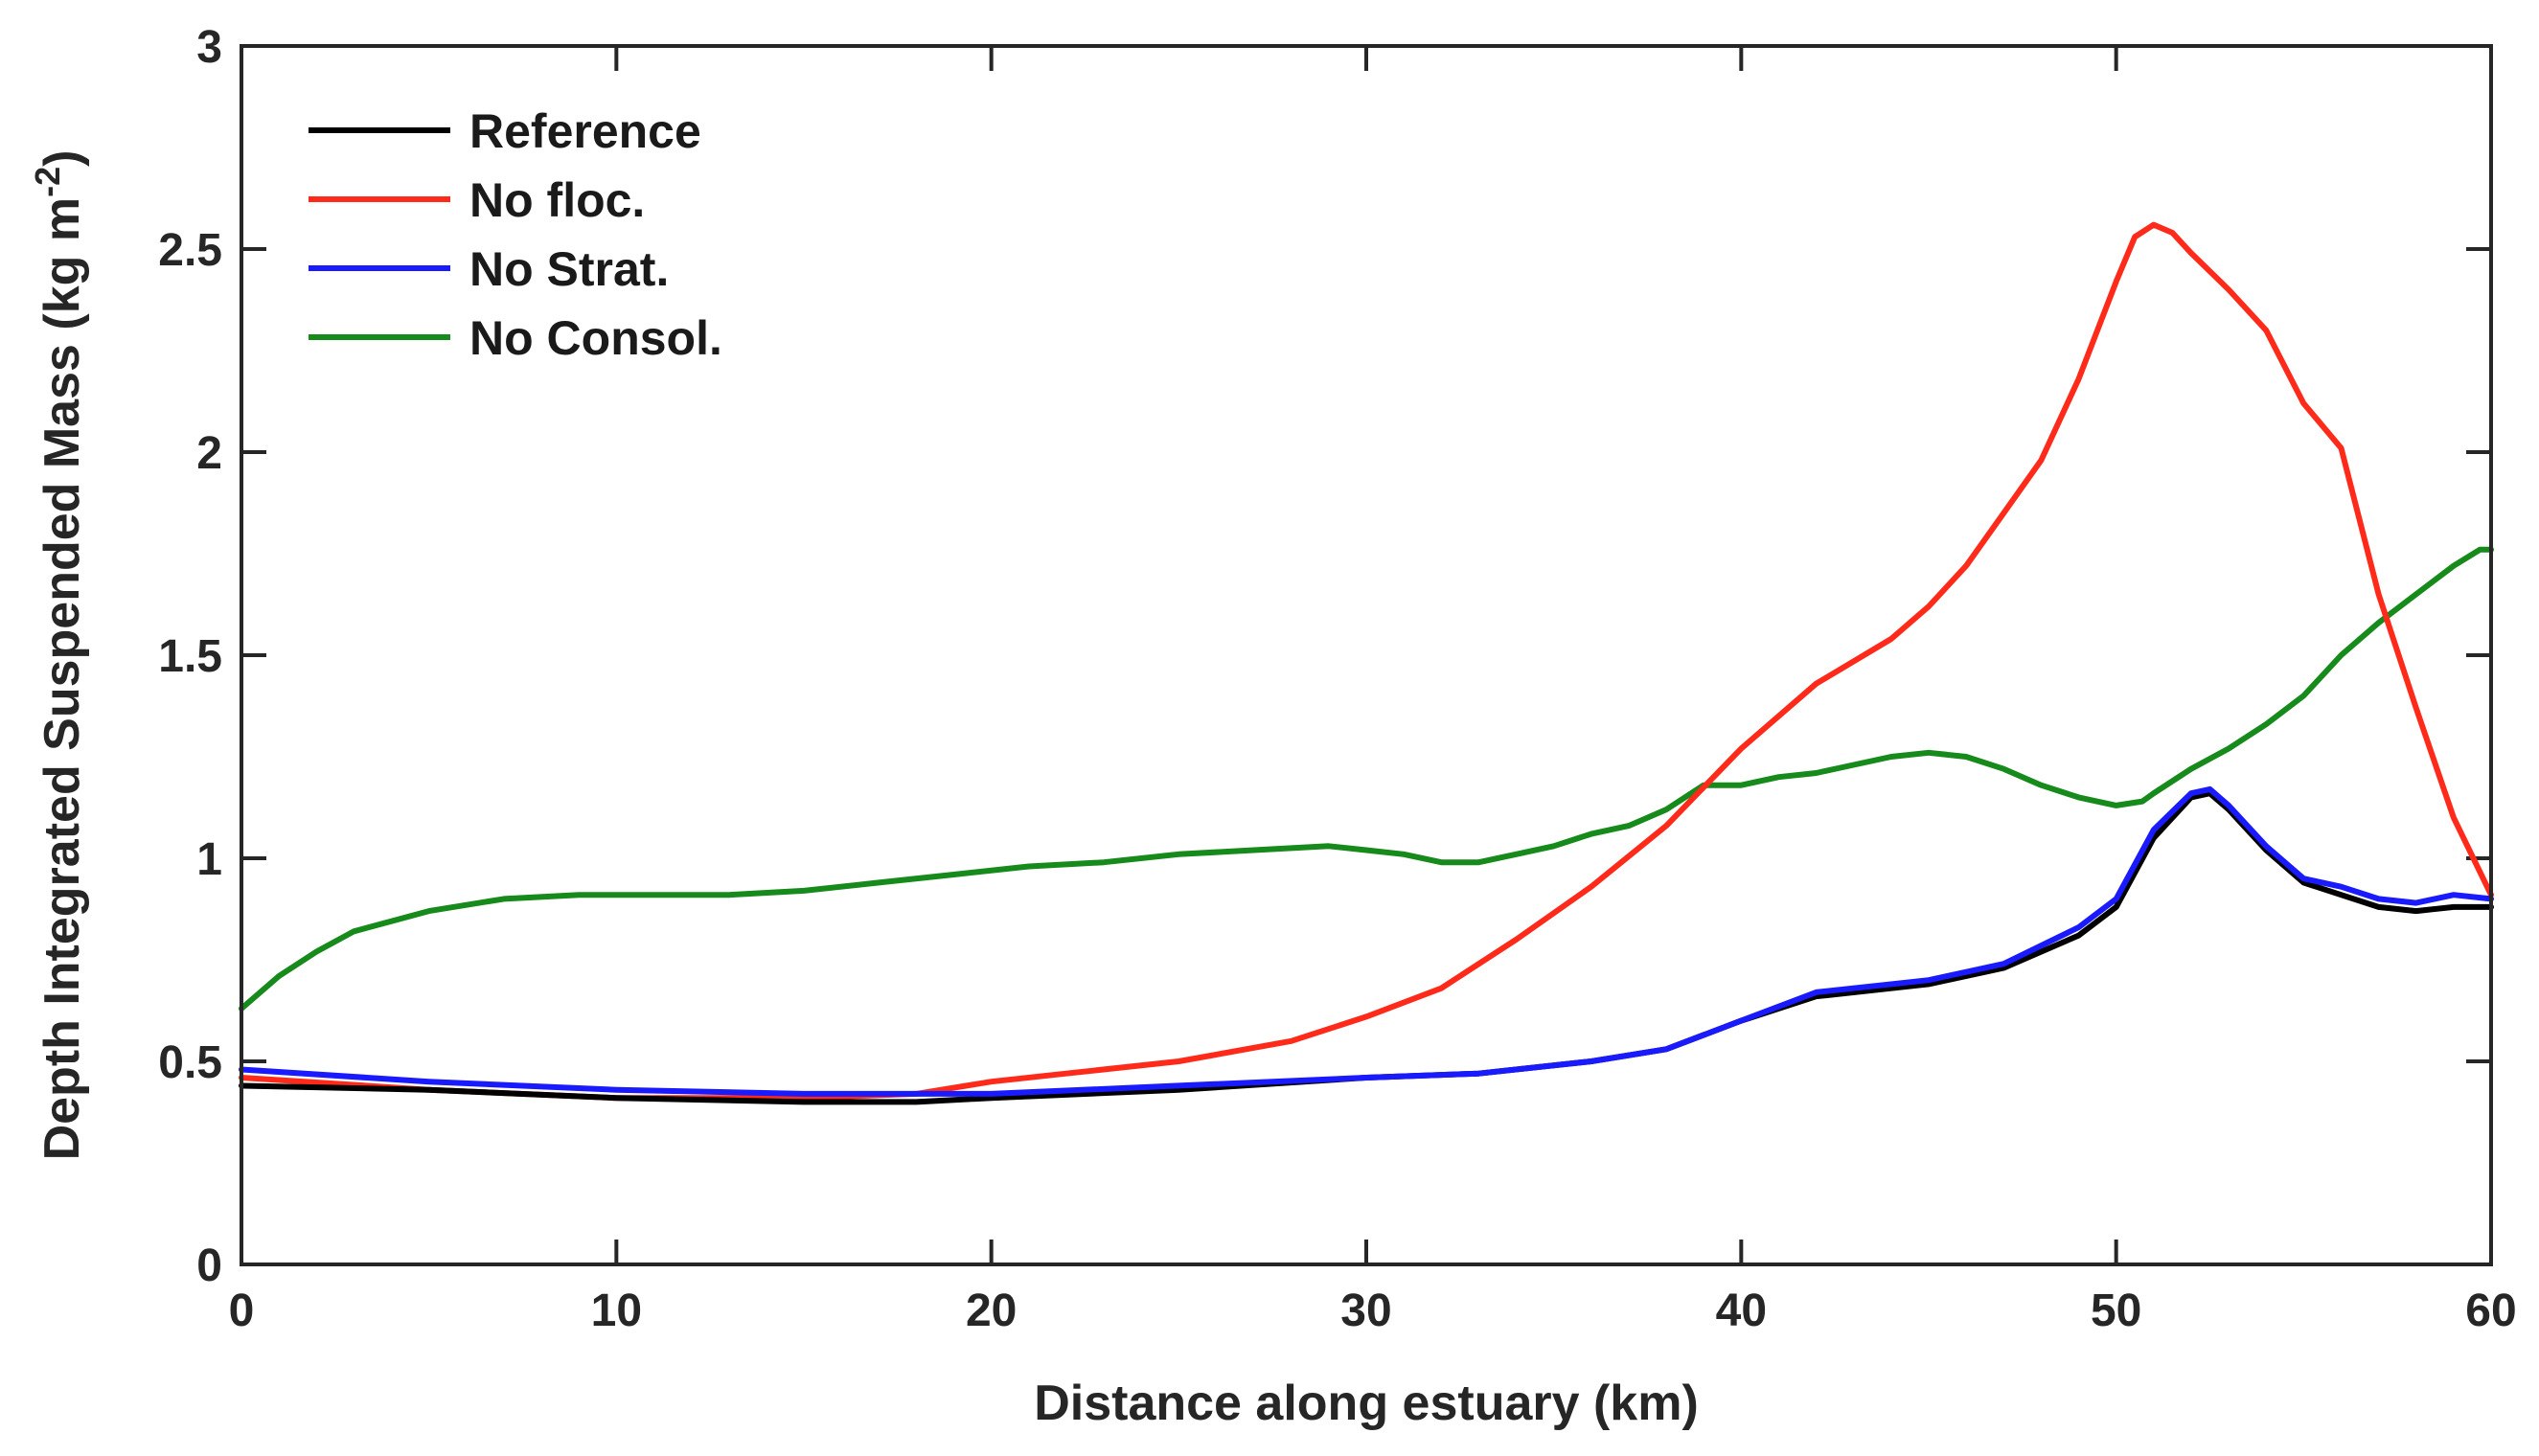 Image resolution: width=2539 pixels, height=1456 pixels. I want to click on legend: Reference No floc. No Strat. No Consol., so click(515, 234).